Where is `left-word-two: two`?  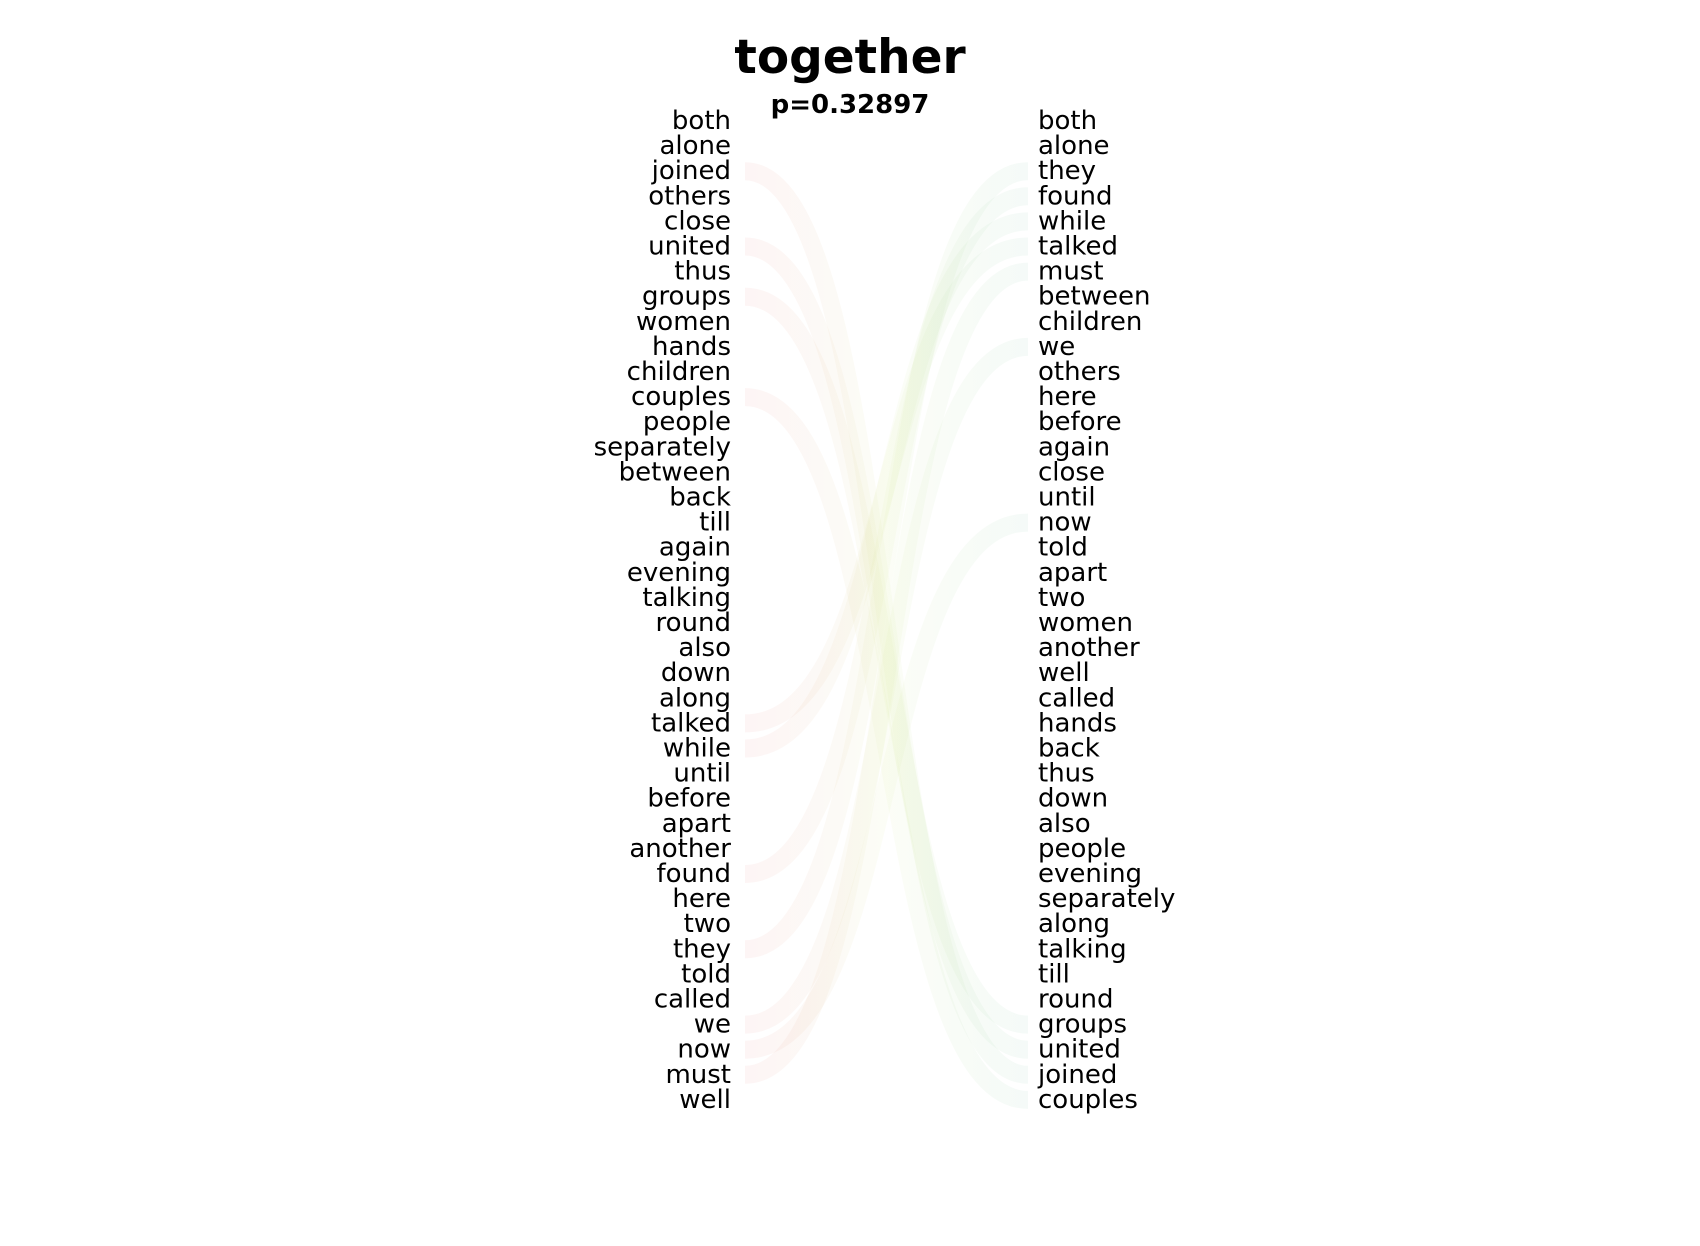 left-word-two: two is located at coordinates (707, 924).